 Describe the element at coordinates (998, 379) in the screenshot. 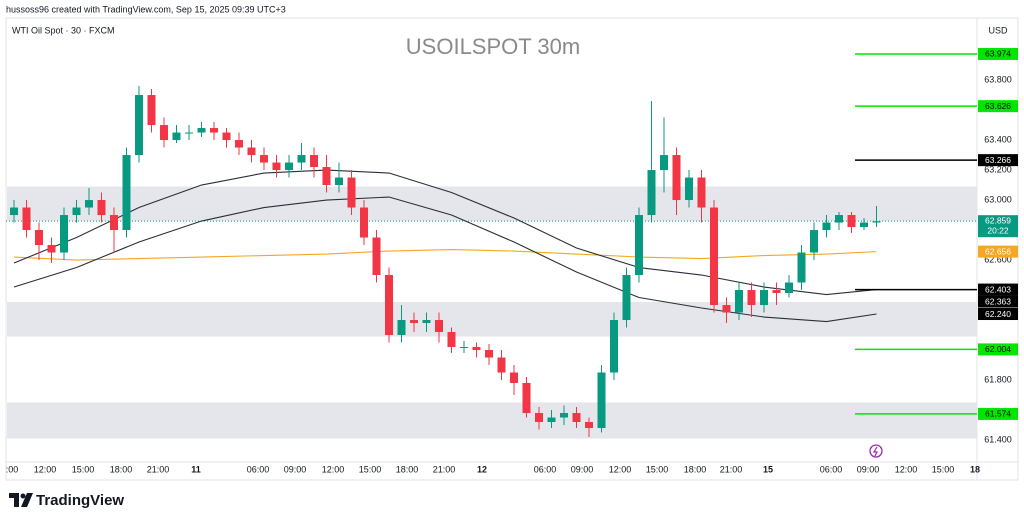

I see `y-tick-label: 61.800` at that location.